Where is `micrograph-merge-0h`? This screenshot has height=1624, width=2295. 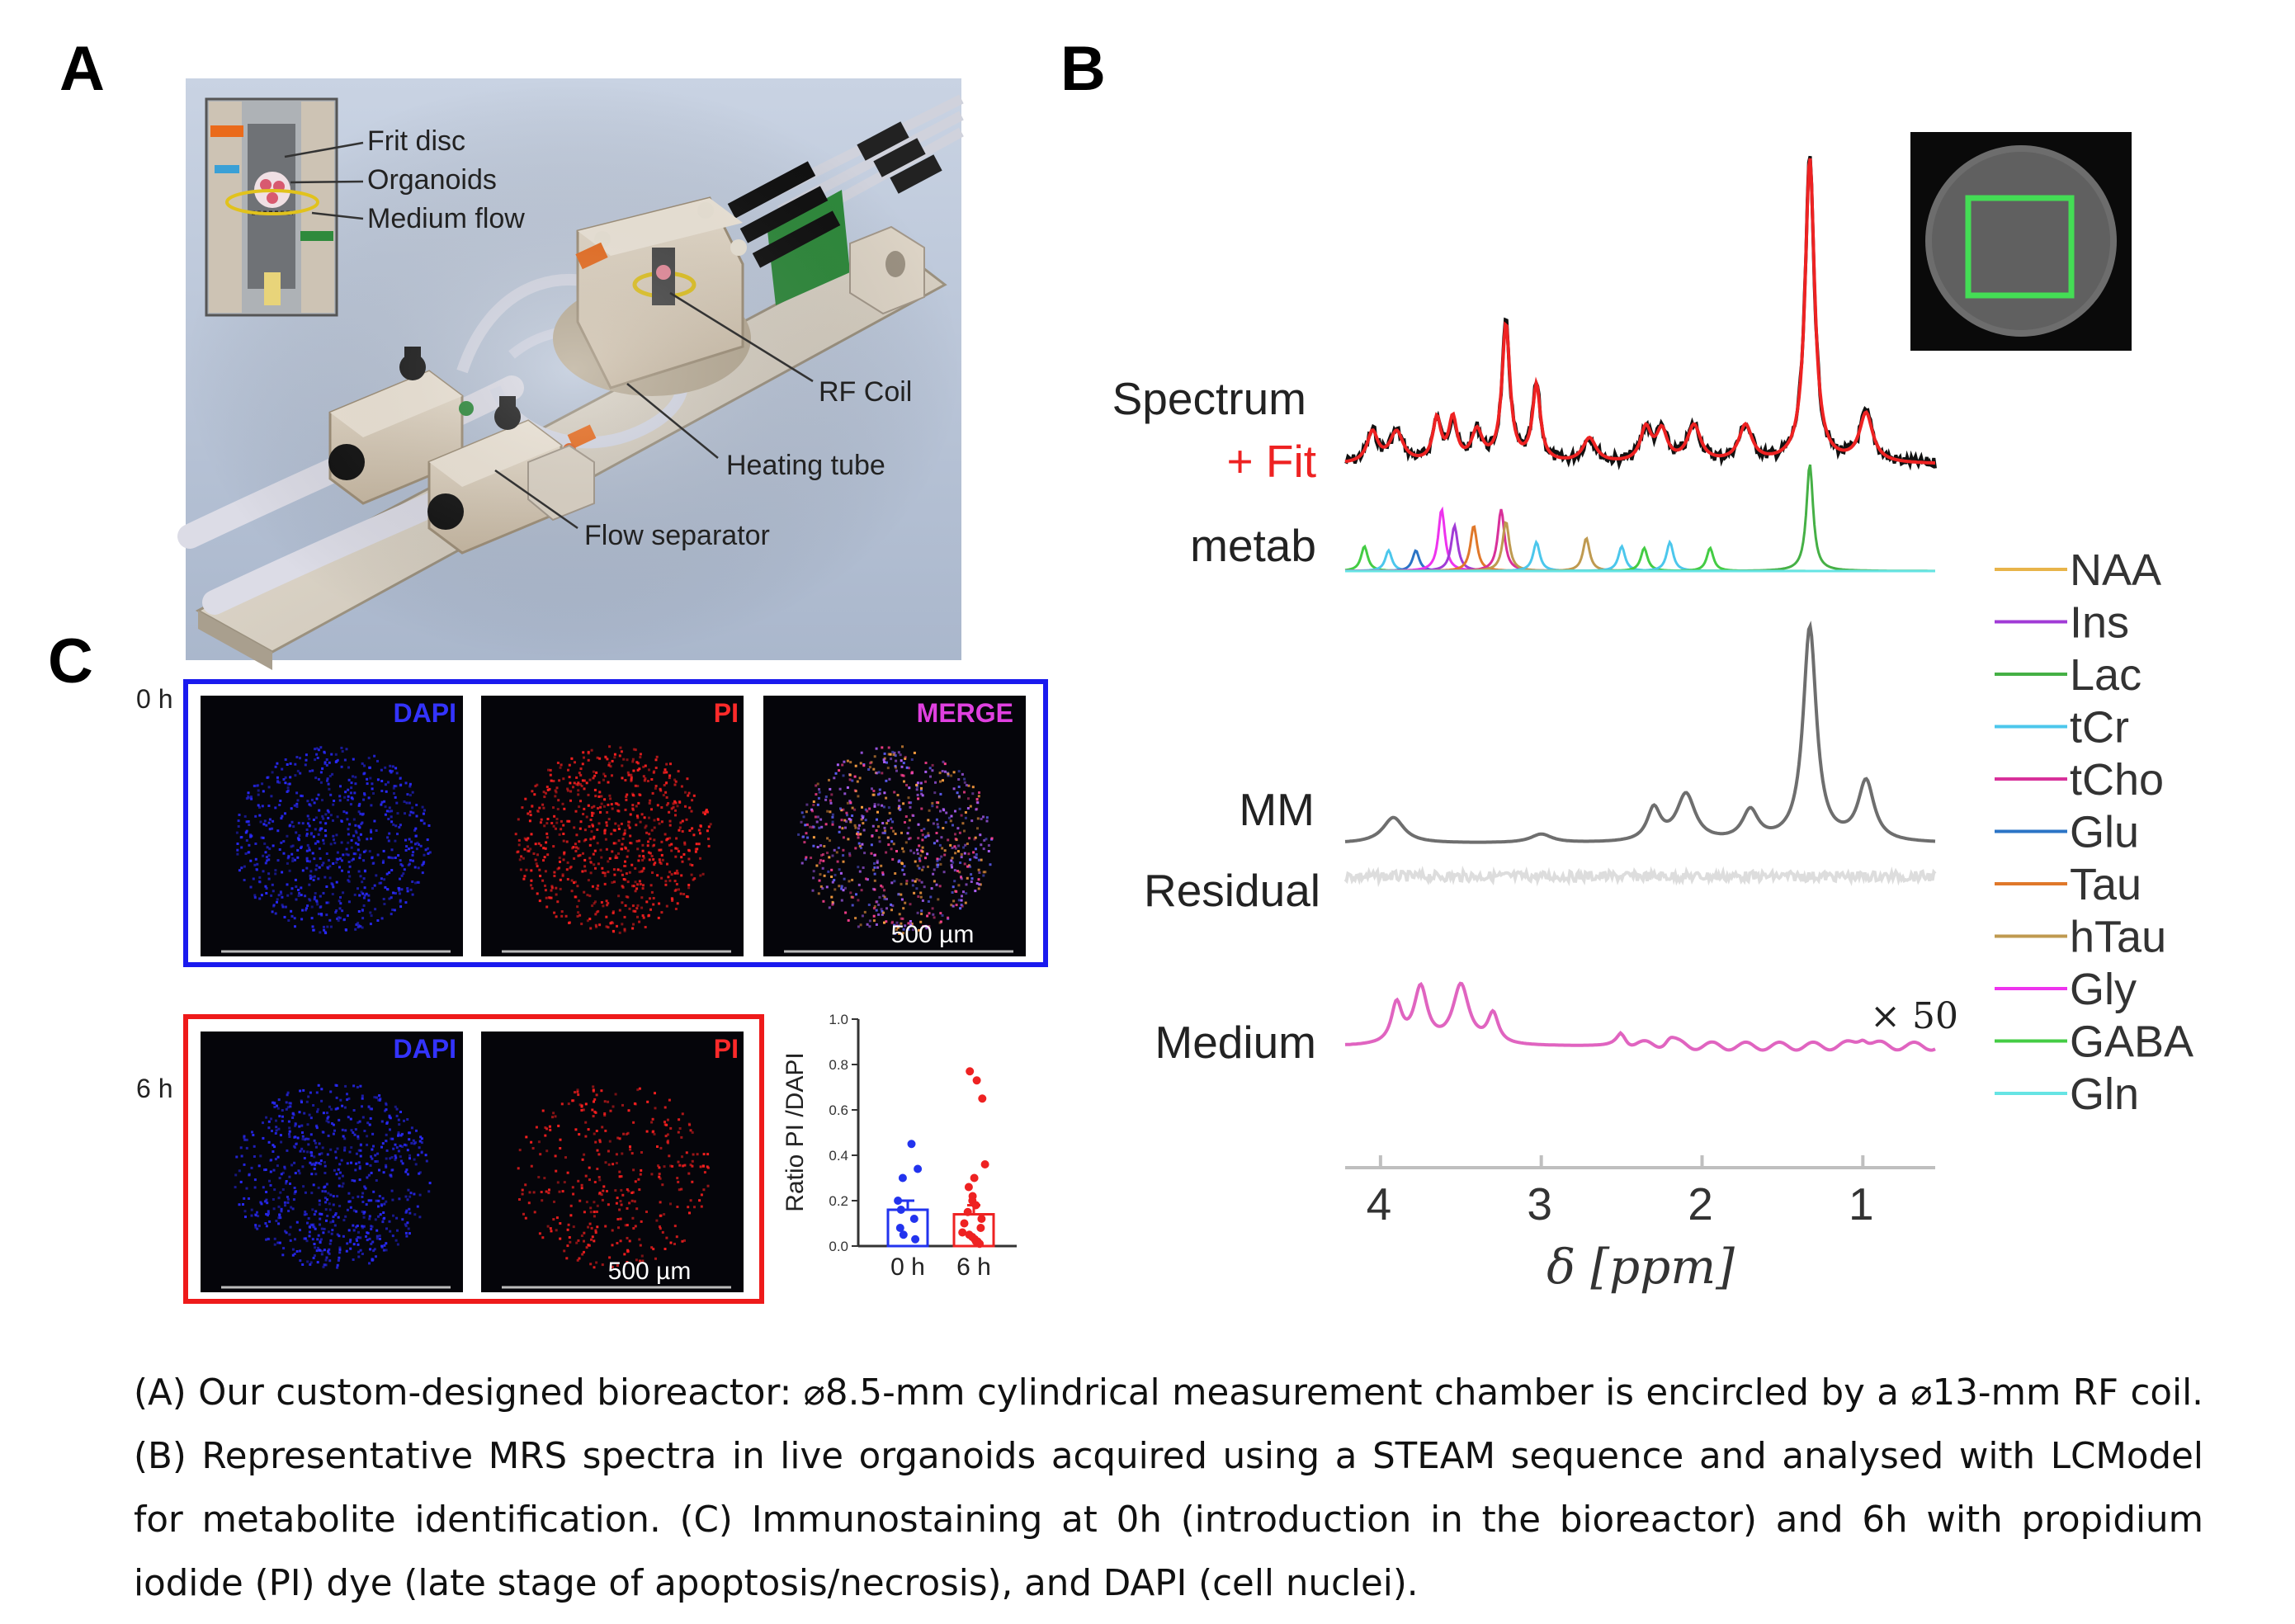 micrograph-merge-0h is located at coordinates (894, 826).